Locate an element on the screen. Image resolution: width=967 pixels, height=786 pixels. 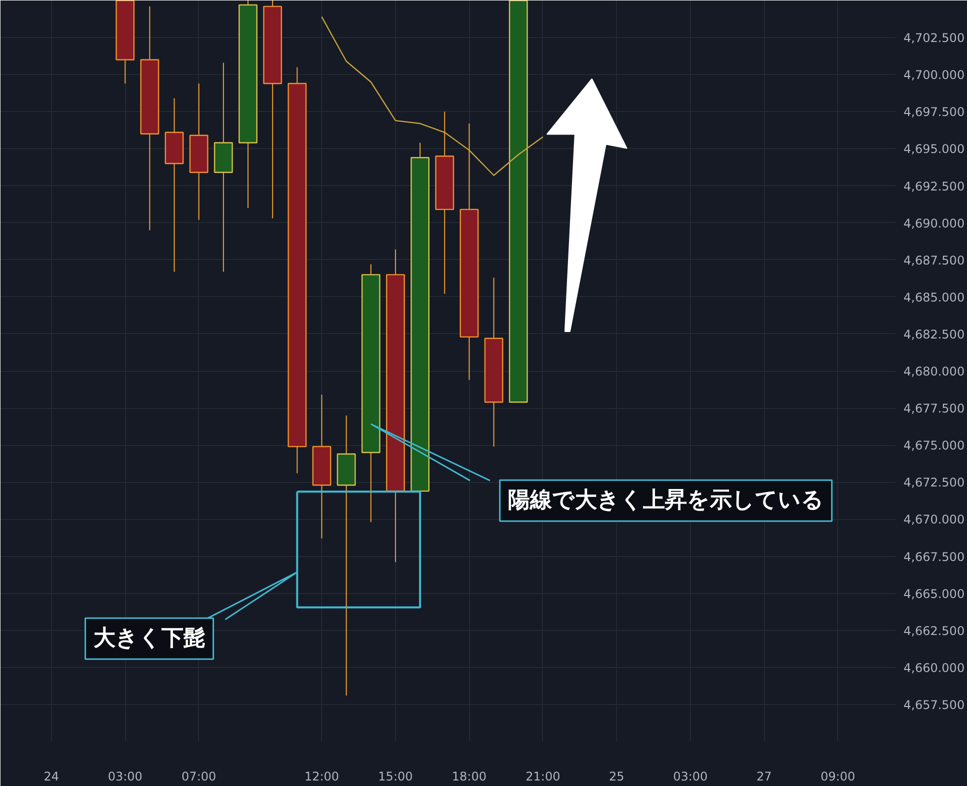
y-tick-label: 4,695.000 is located at coordinates (934, 149).